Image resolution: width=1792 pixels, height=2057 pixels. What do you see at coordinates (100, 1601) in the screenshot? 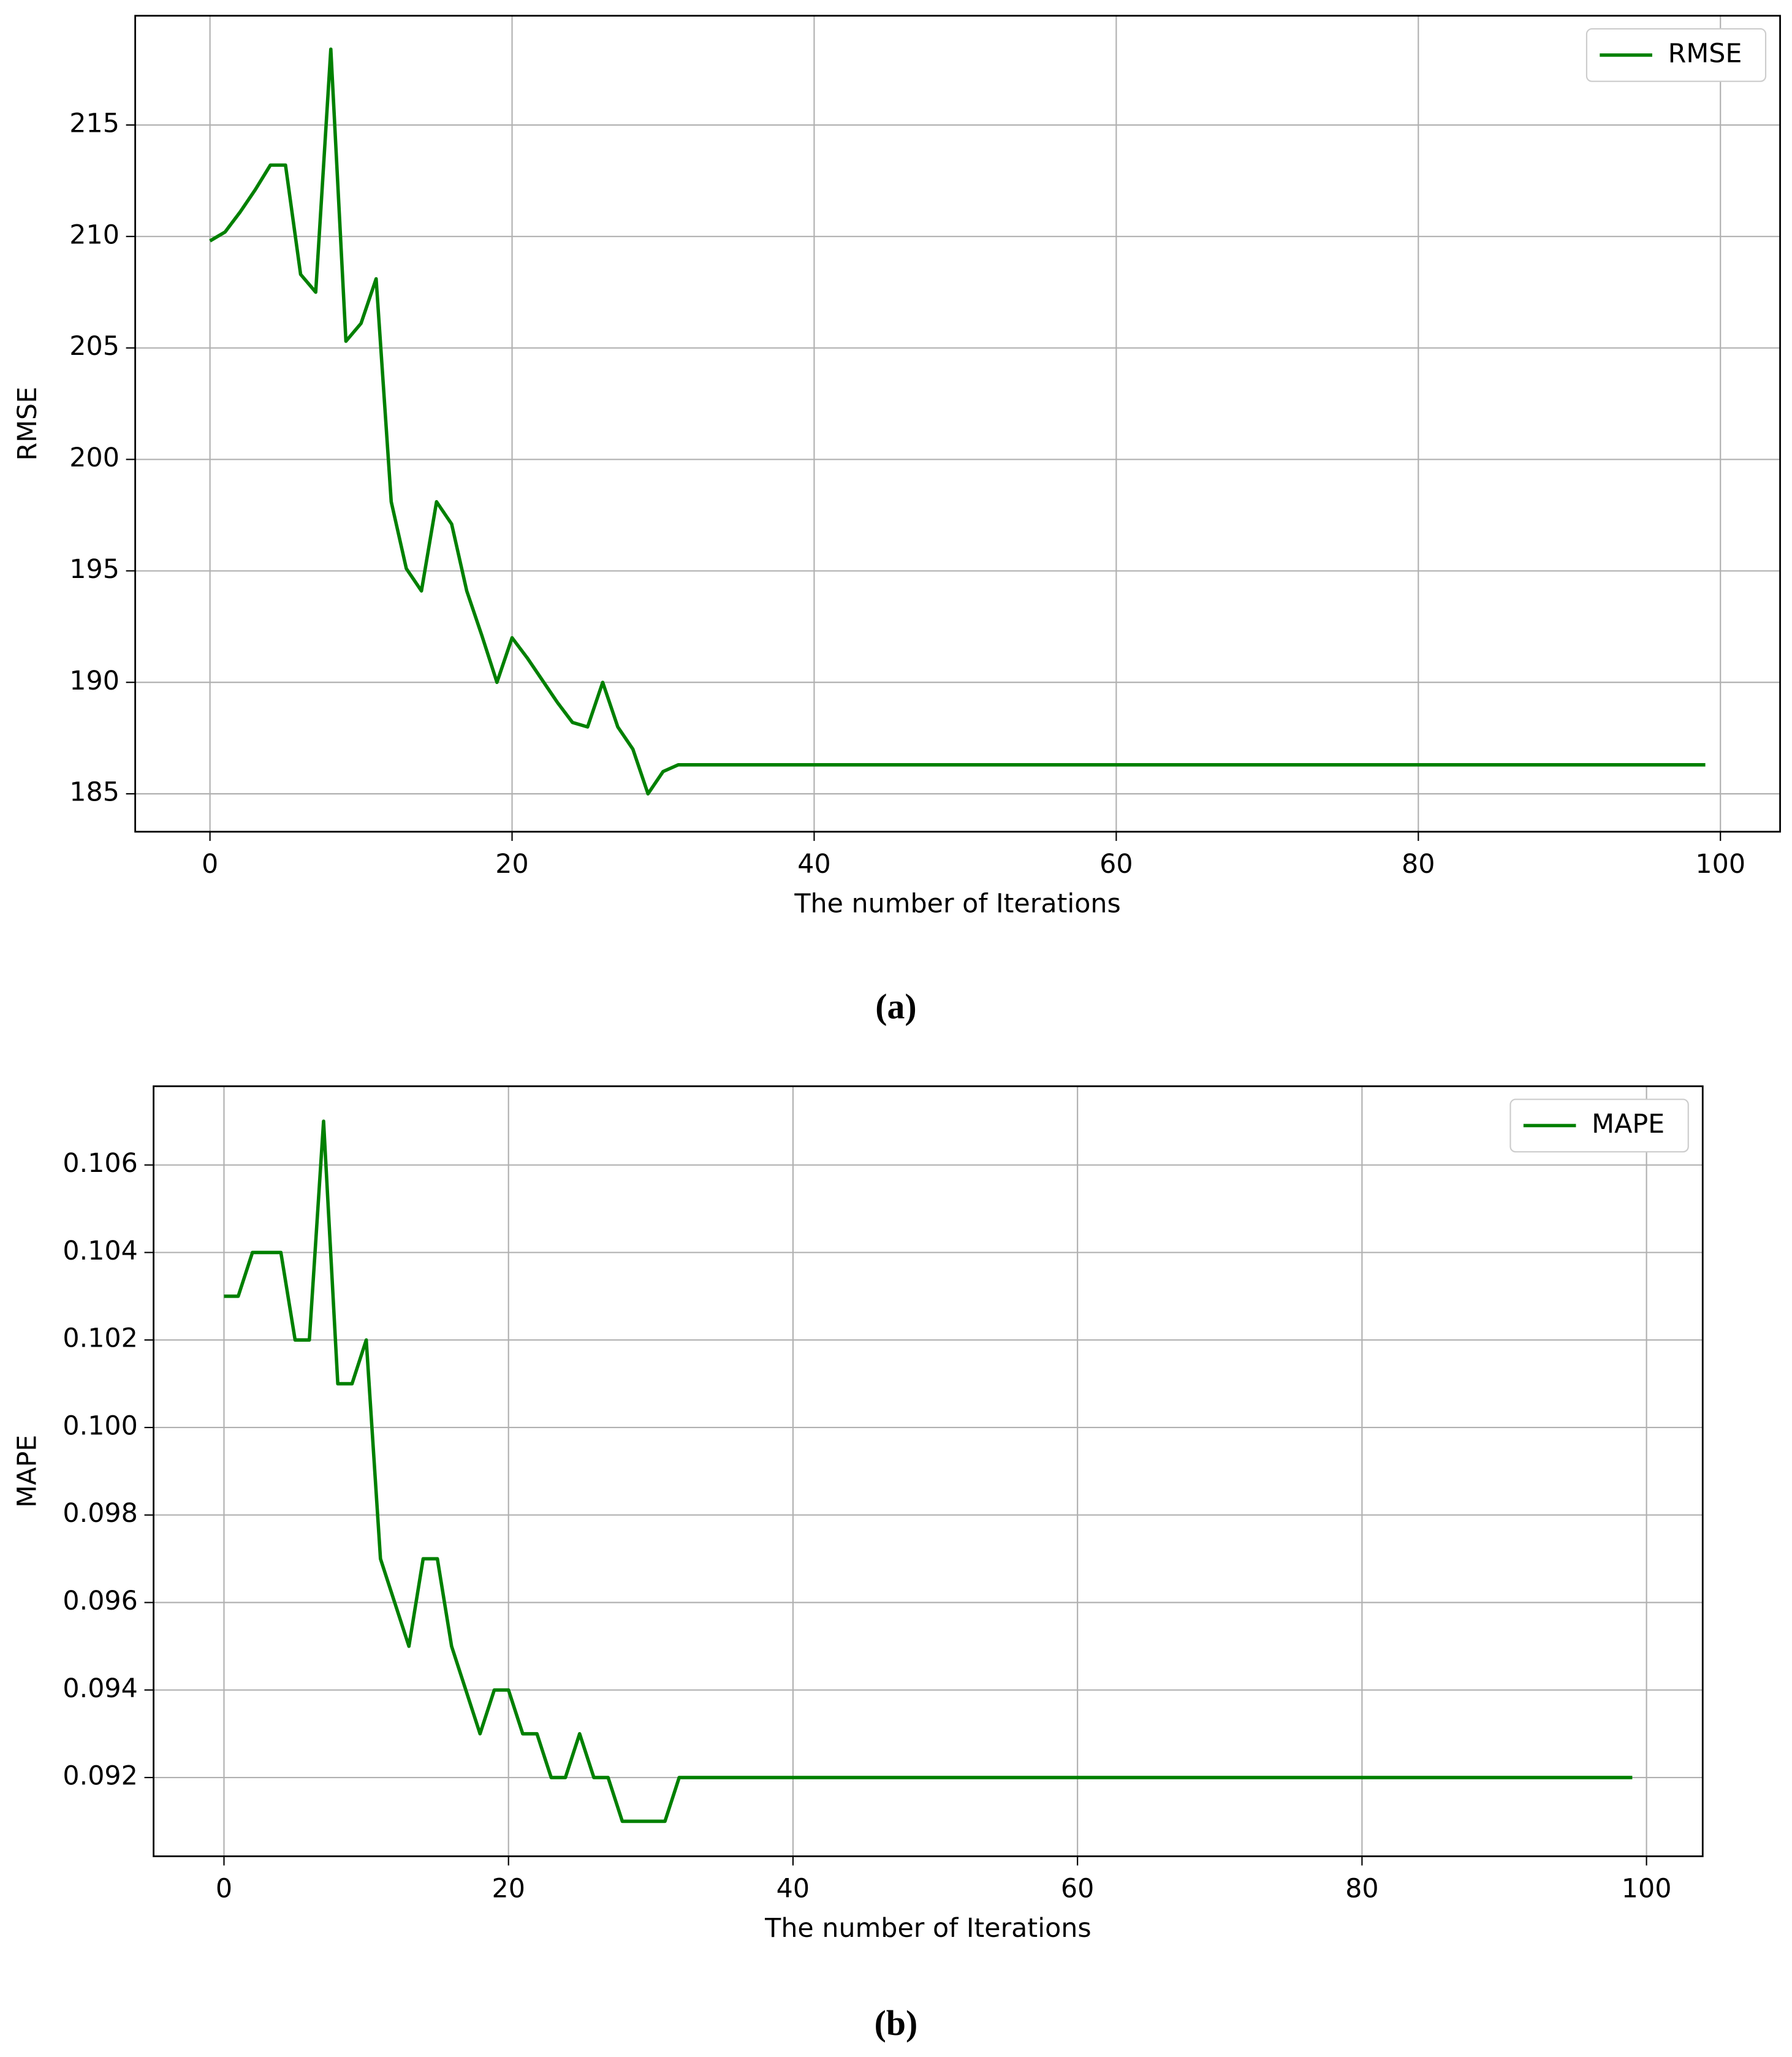
I see `y-tick-label: 0.096` at bounding box center [100, 1601].